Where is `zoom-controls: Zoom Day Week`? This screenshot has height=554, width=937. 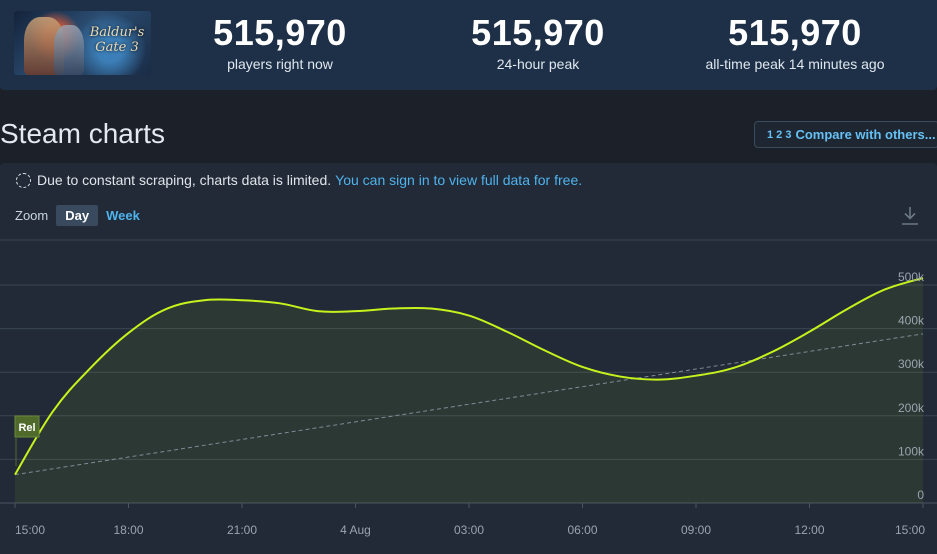
zoom-controls: Zoom Day Week is located at coordinates (82, 215).